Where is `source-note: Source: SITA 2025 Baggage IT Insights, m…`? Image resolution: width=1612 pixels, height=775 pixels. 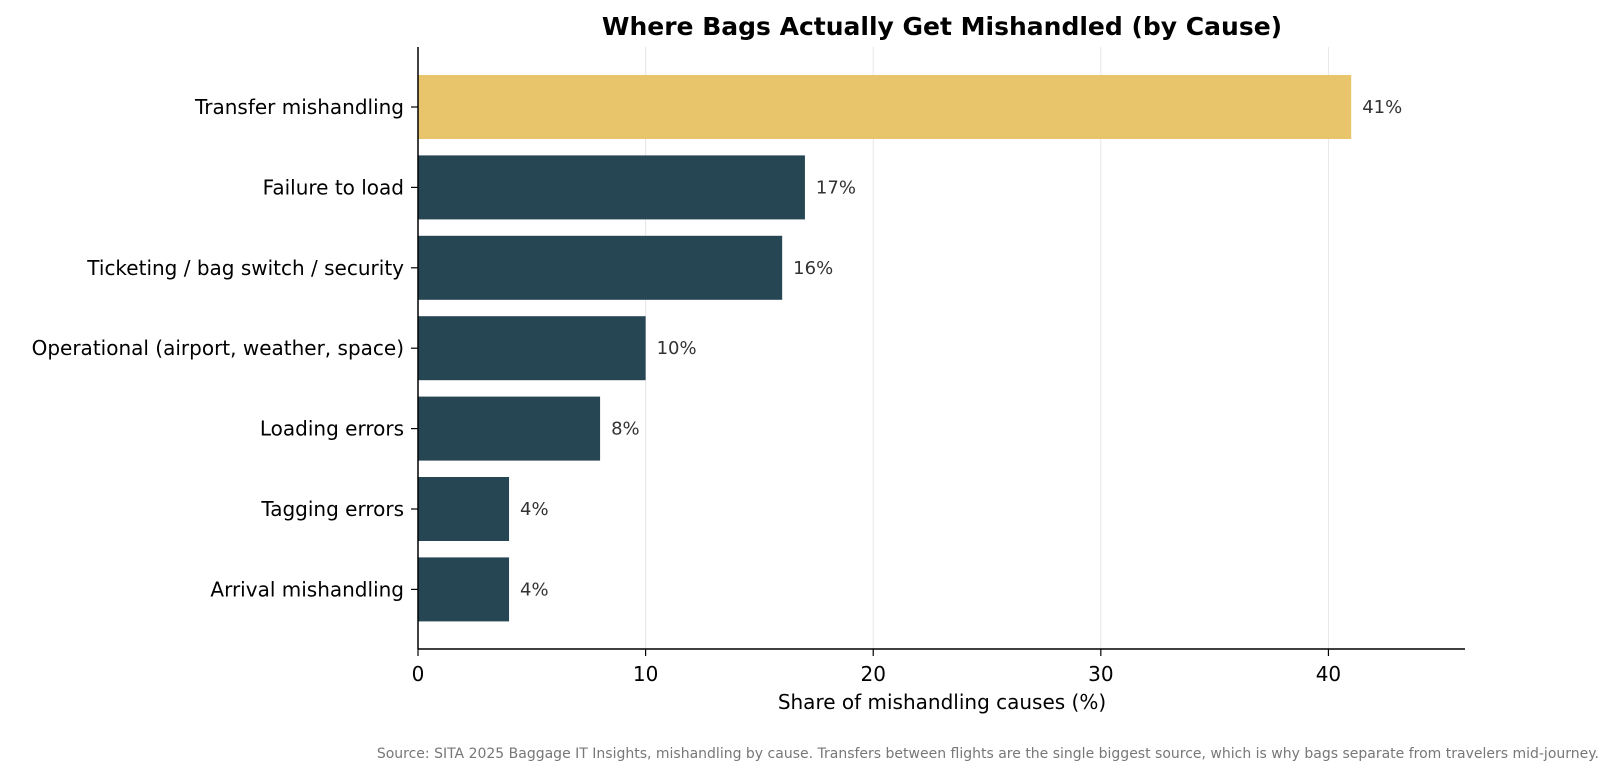 source-note: Source: SITA 2025 Baggage IT Insights, m… is located at coordinates (988, 754).